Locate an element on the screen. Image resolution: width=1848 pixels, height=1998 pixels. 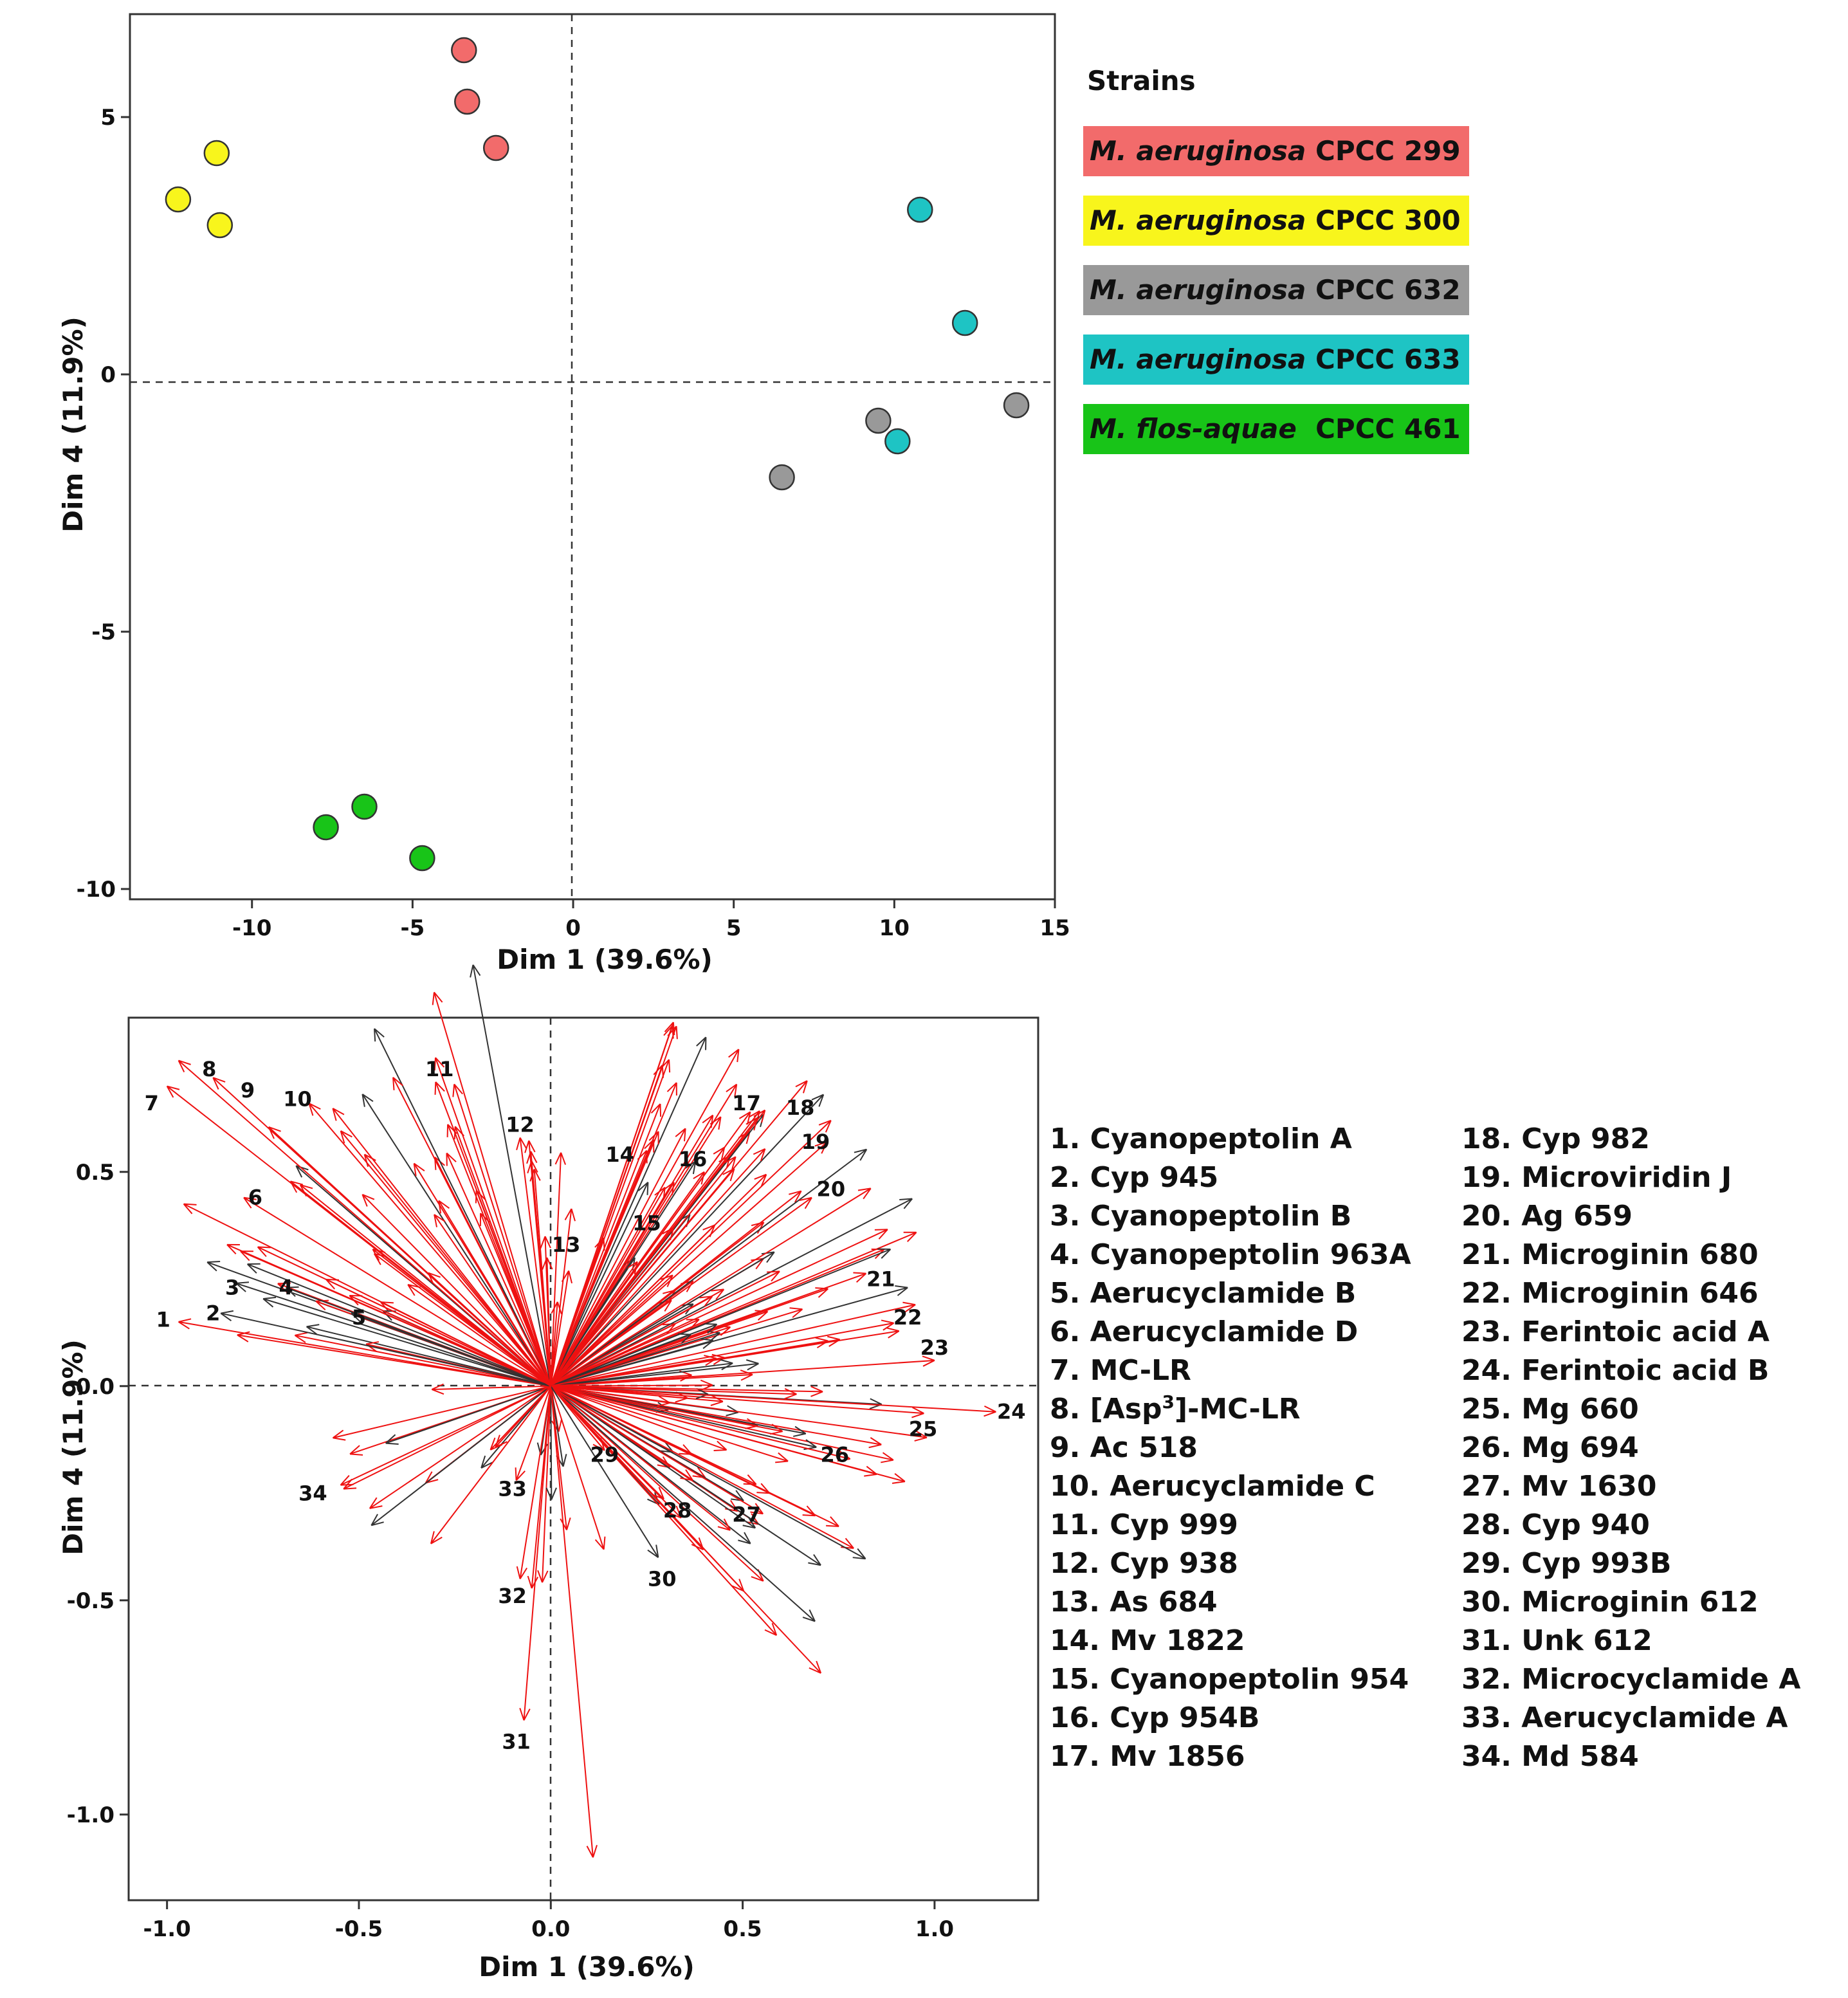
variable-list-item: 21. Microginin 680 is located at coordinates (1610, 1254).